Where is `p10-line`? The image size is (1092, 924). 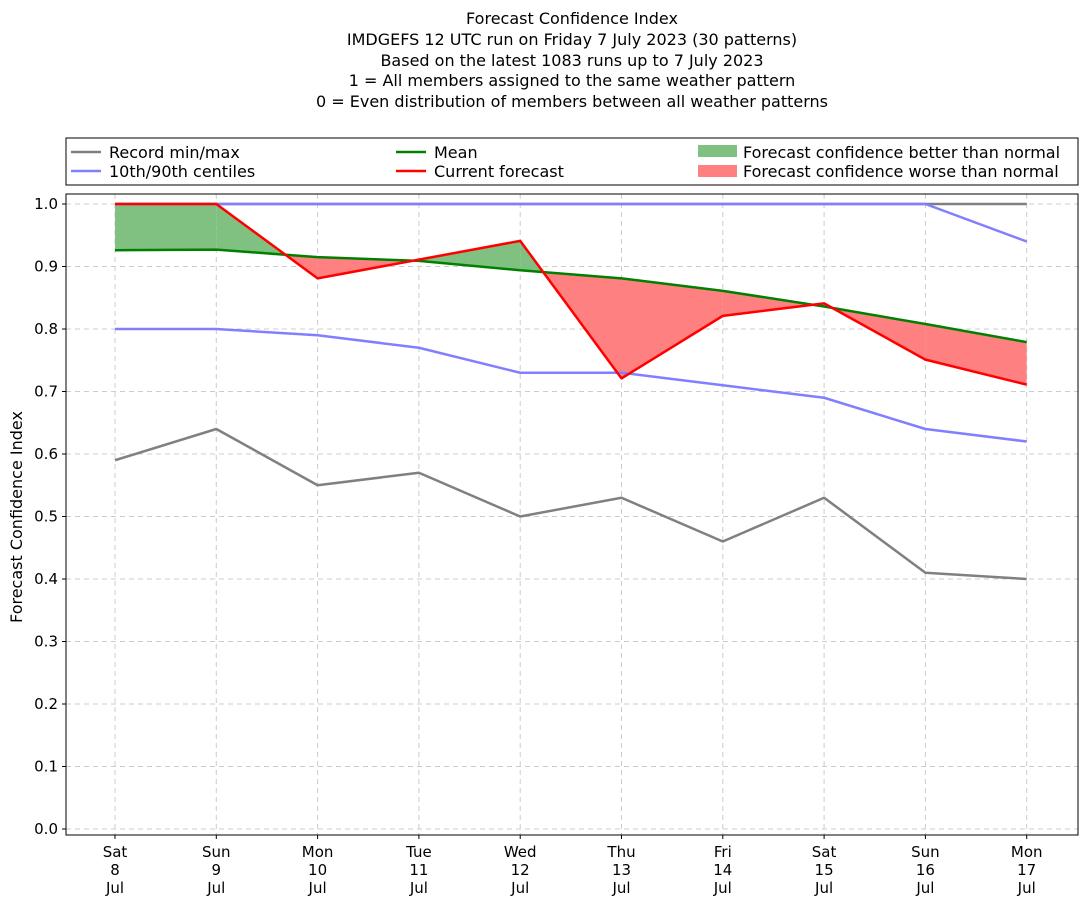
p10-line is located at coordinates (571, 385).